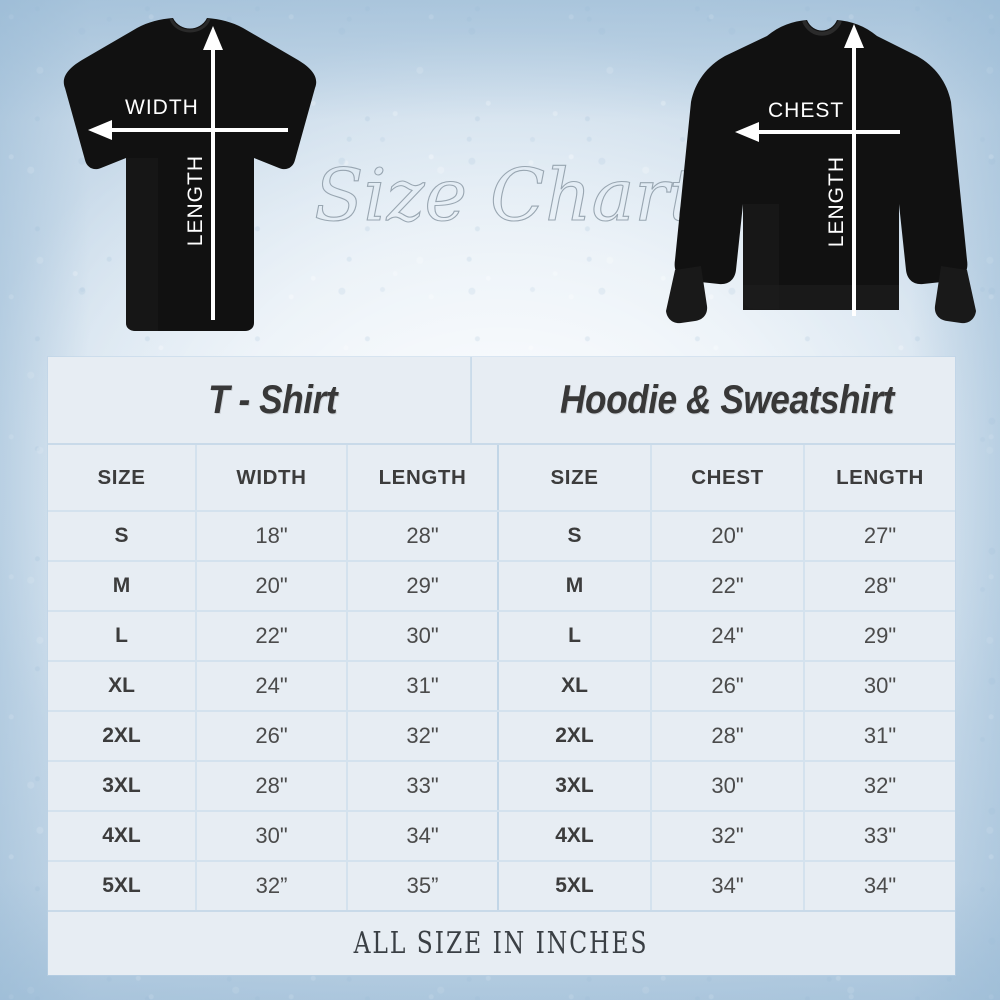  Describe the element at coordinates (423, 686) in the screenshot. I see `cell-tshirt-length: 31"` at that location.